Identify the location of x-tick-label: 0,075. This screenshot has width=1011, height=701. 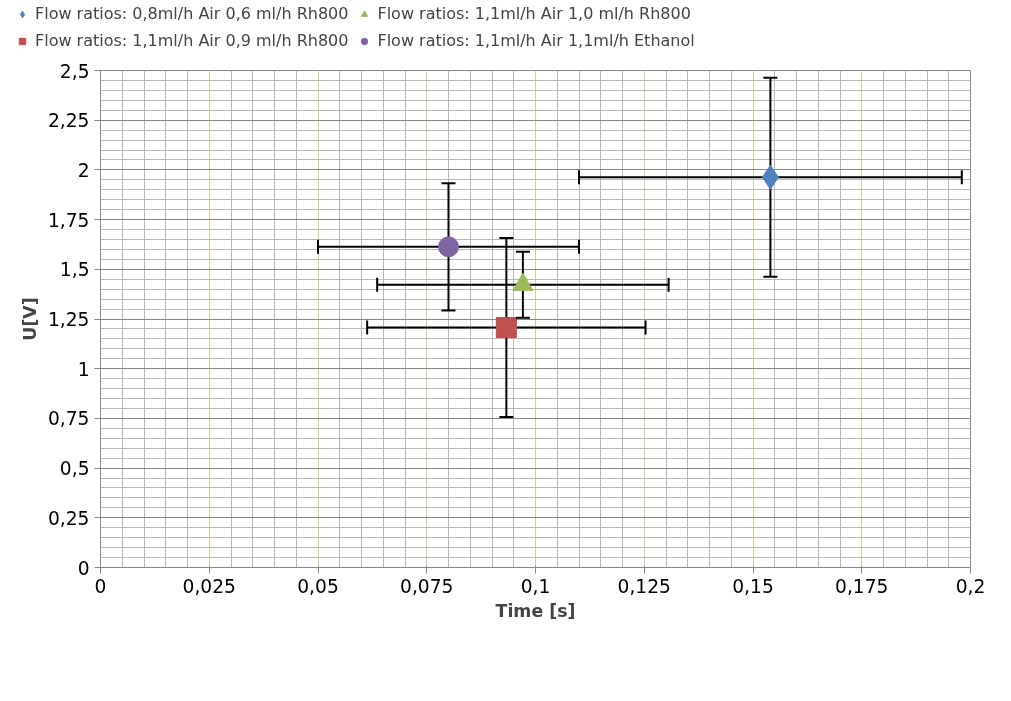
(427, 586).